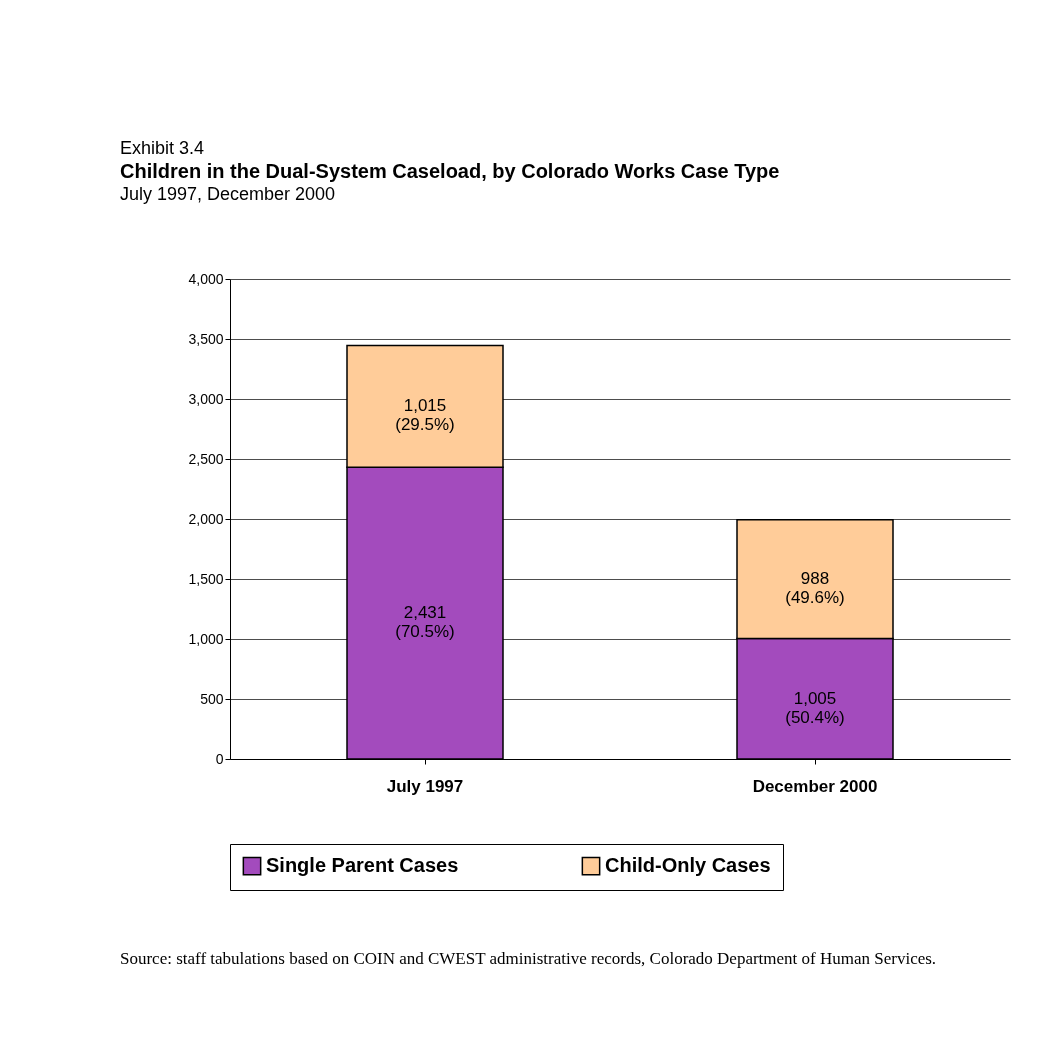 The height and width of the screenshot is (1064, 1039). I want to click on x-tick-label: December 2000, so click(815, 786).